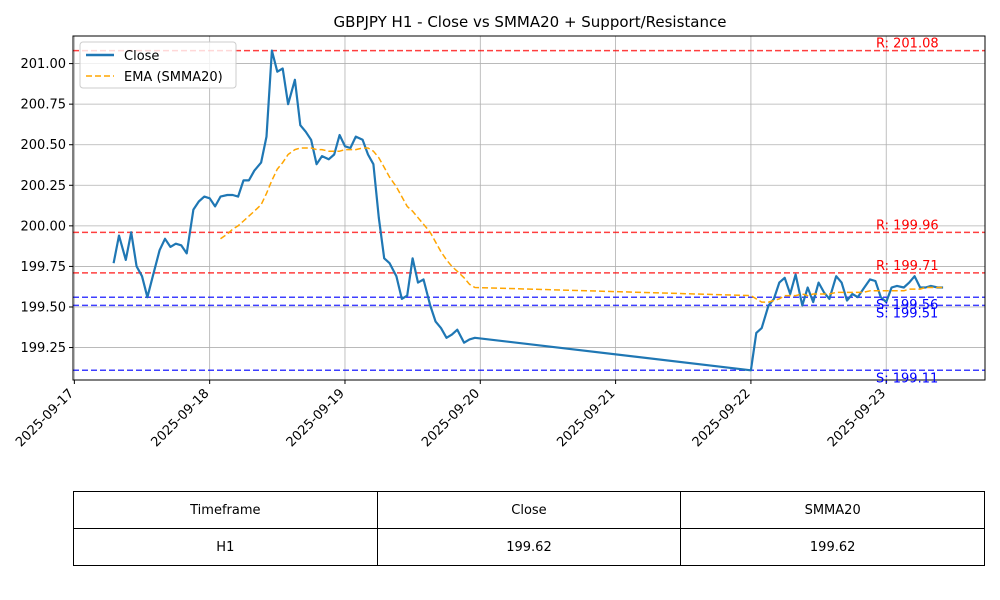  Describe the element at coordinates (44, 267) in the screenshot. I see `y-tick-label: 199.75` at that location.